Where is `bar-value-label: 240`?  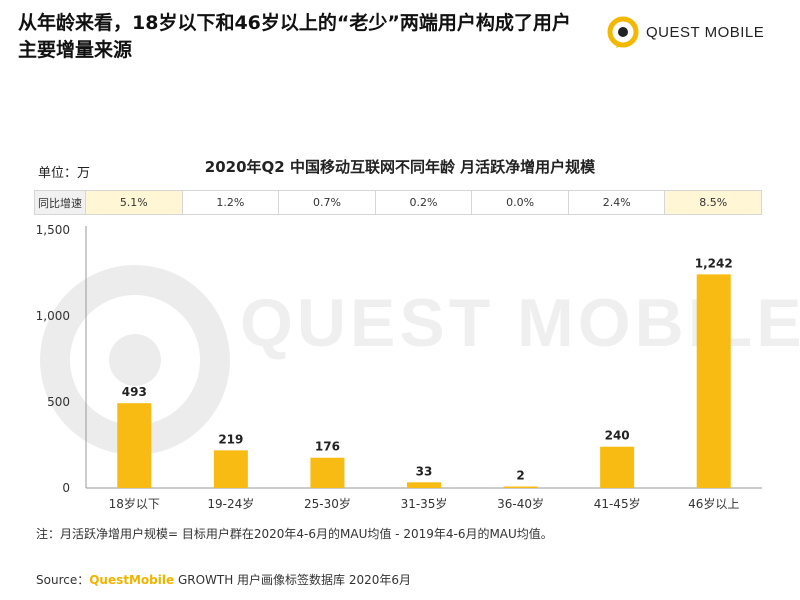
bar-value-label: 240 is located at coordinates (617, 436).